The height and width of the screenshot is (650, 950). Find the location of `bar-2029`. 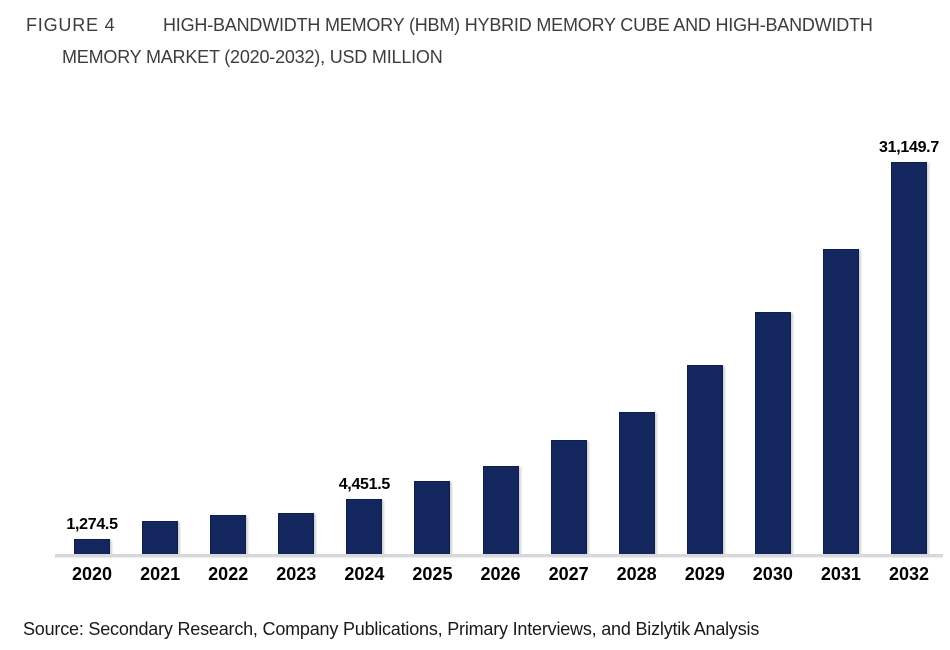

bar-2029 is located at coordinates (704, 460).